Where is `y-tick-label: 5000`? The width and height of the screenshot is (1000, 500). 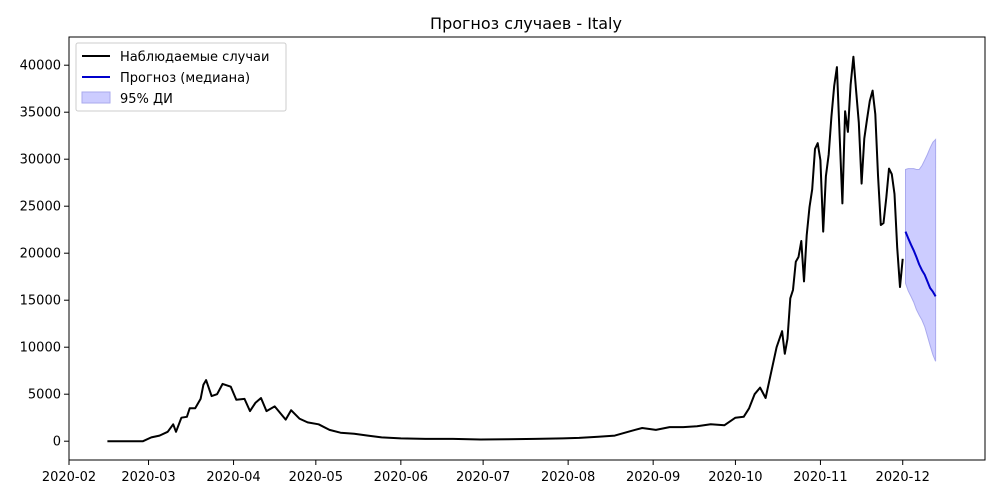
y-tick-label: 5000 is located at coordinates (44, 395).